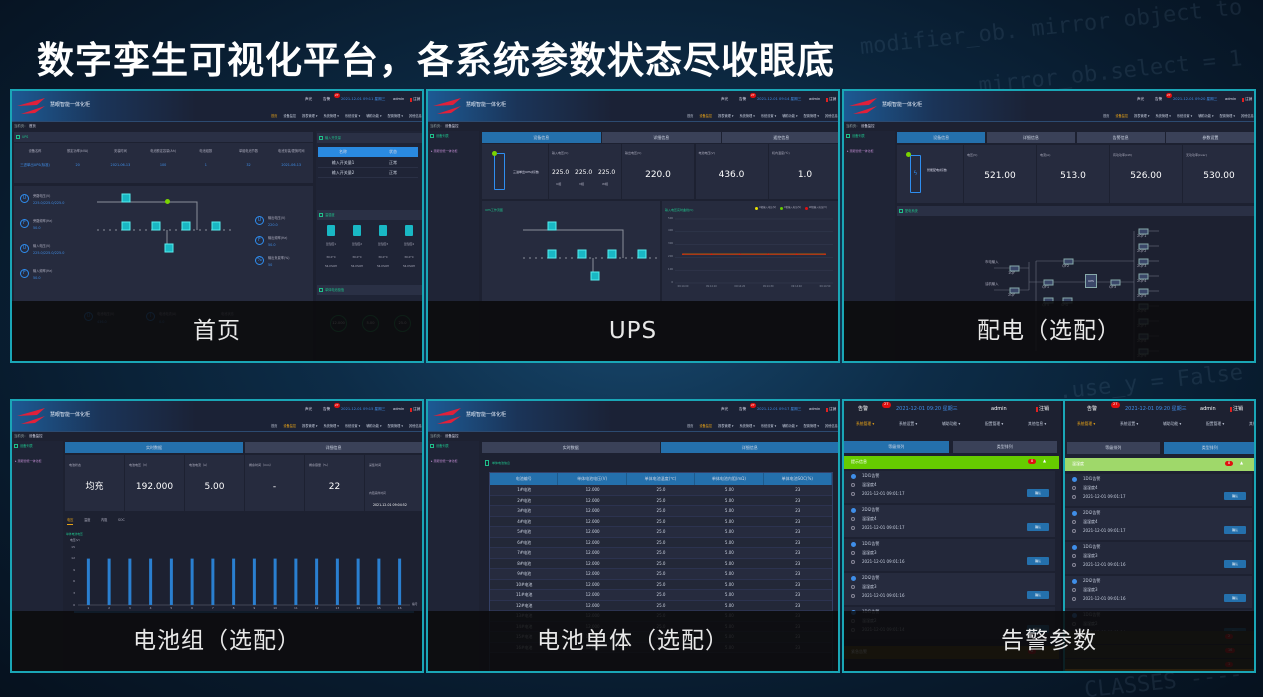 The width and height of the screenshot is (1263, 697). What do you see at coordinates (1120, 137) in the screenshot?
I see `tab-2: 告警信息` at bounding box center [1120, 137].